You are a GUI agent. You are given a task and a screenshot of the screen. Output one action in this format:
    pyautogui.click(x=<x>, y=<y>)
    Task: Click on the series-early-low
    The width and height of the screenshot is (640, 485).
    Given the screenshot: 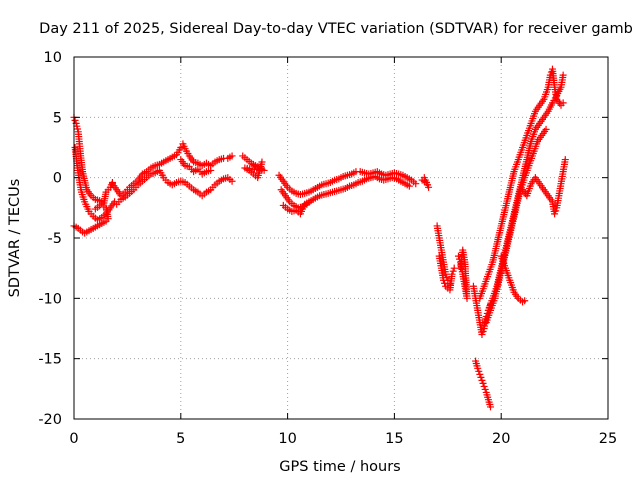 What is the action you would take?
    pyautogui.click(x=91, y=218)
    